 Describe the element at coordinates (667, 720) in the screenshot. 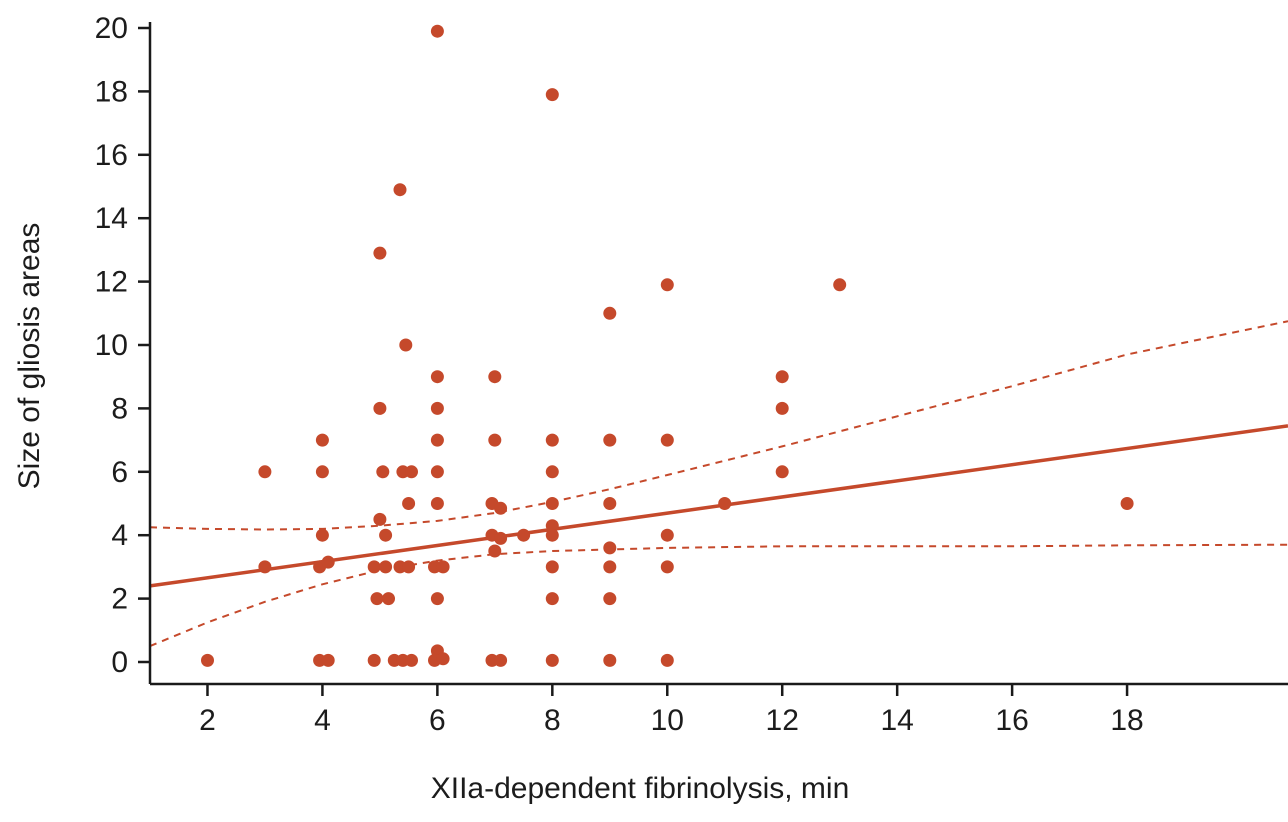

I see `x-tick-label: 10` at that location.